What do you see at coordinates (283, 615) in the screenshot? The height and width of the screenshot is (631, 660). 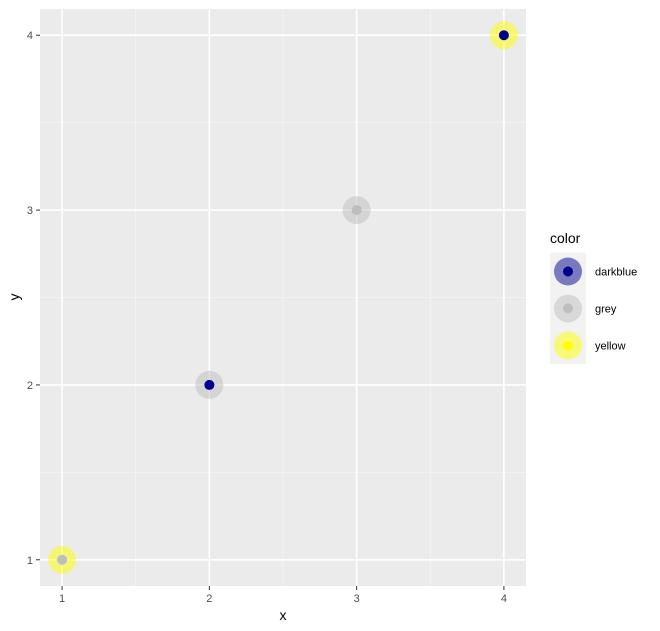 I see `x-axis-title: x` at bounding box center [283, 615].